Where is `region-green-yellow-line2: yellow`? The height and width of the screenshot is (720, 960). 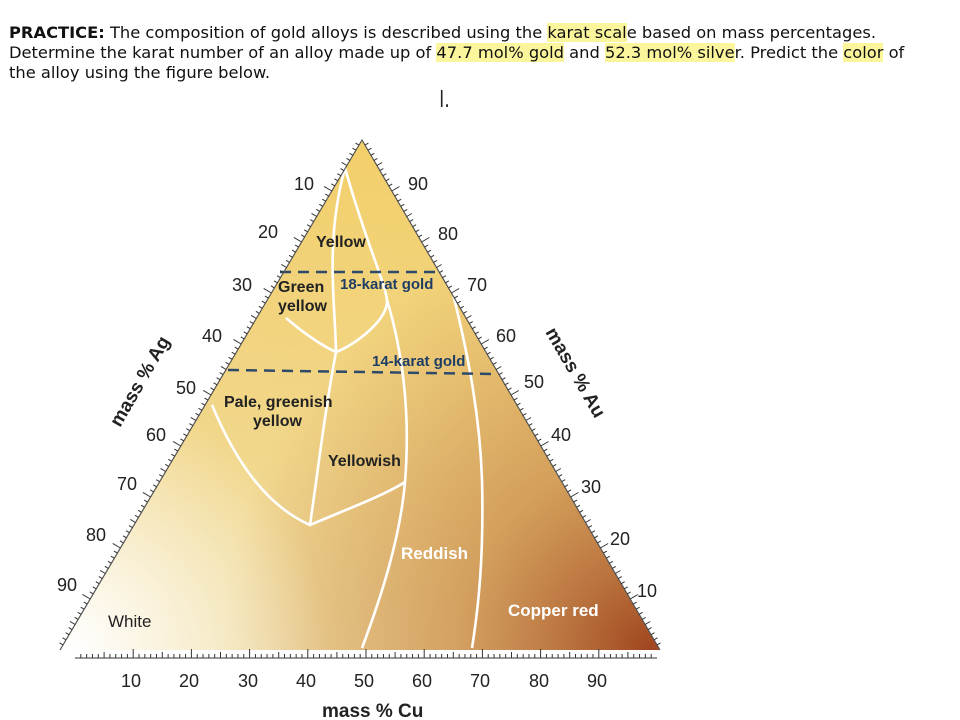 region-green-yellow-line2: yellow is located at coordinates (302, 306).